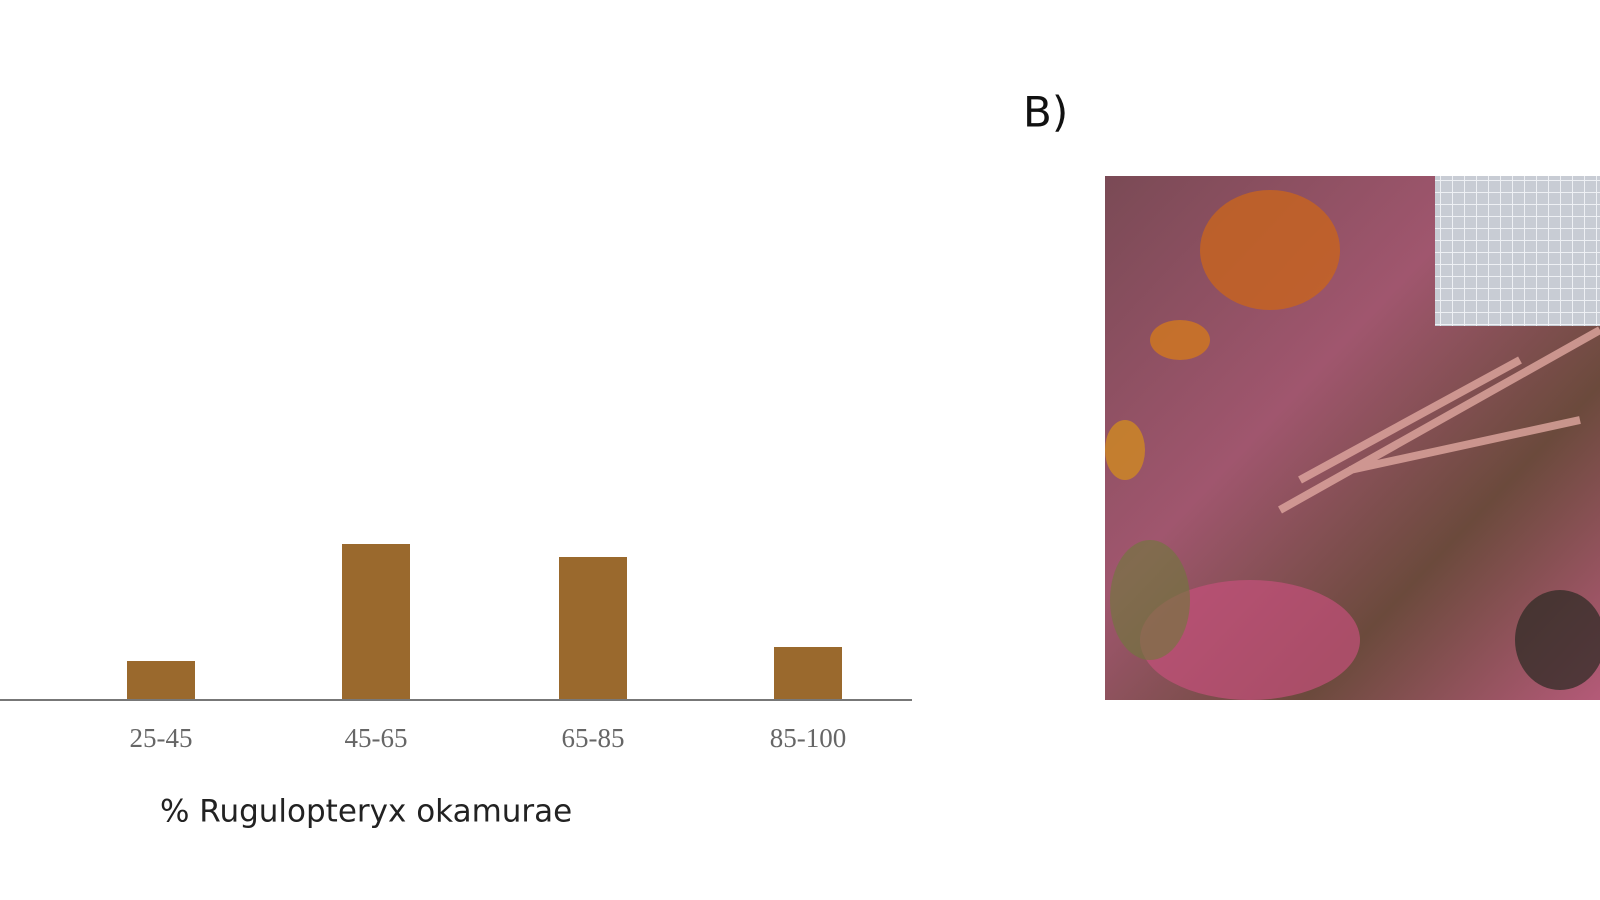 The height and width of the screenshot is (900, 1600). Describe the element at coordinates (366, 812) in the screenshot. I see `x-axis-title: % Rugulopteryx okamurae` at that location.